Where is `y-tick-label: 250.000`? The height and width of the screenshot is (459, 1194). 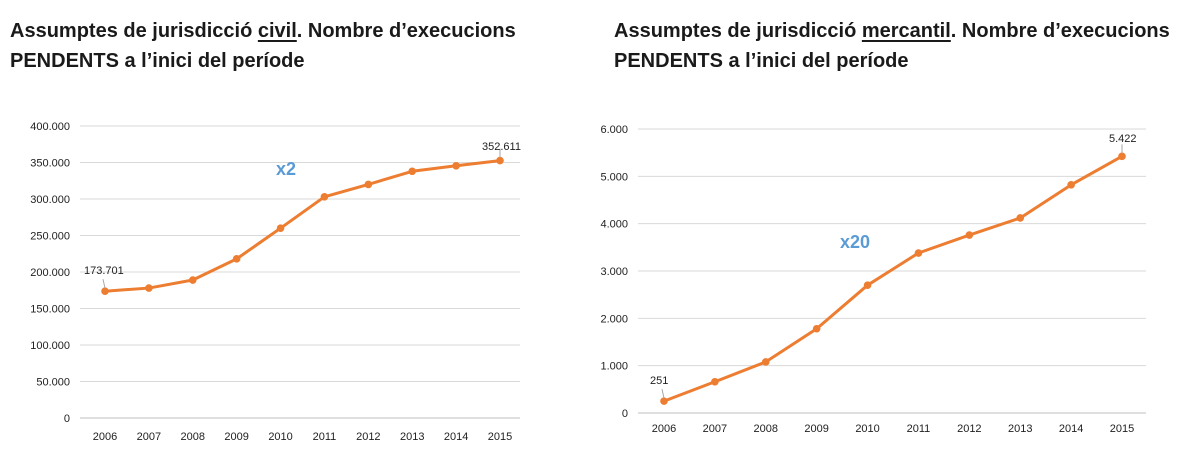
y-tick-label: 250.000 is located at coordinates (50, 237).